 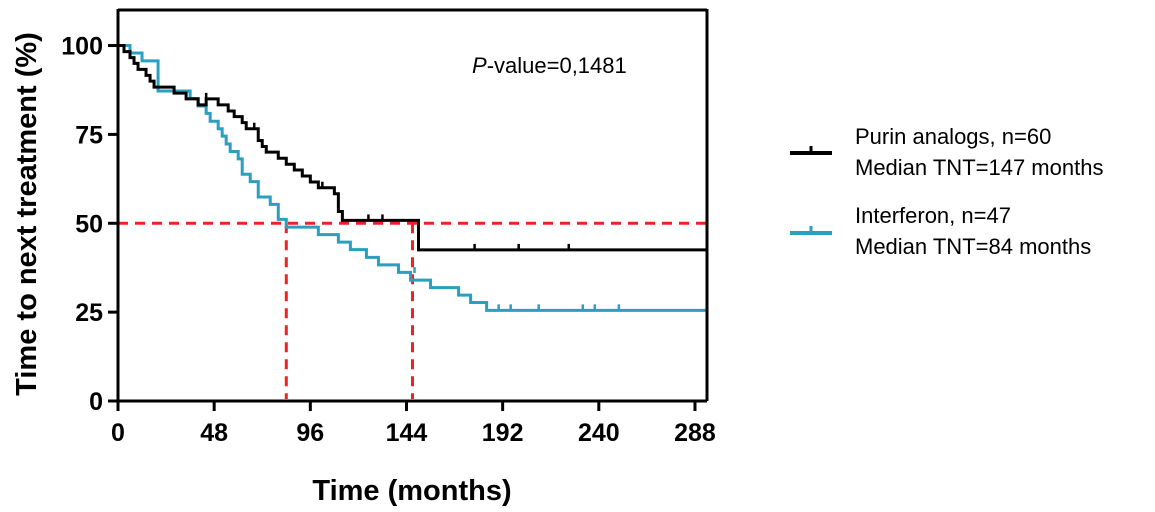 I want to click on x-tick-label: 192, so click(x=503, y=433).